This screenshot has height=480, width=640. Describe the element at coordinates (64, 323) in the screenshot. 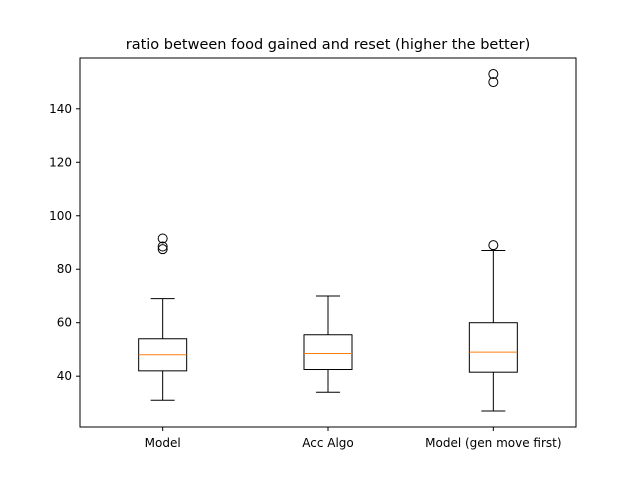

I see `y-tick-label: 60` at that location.